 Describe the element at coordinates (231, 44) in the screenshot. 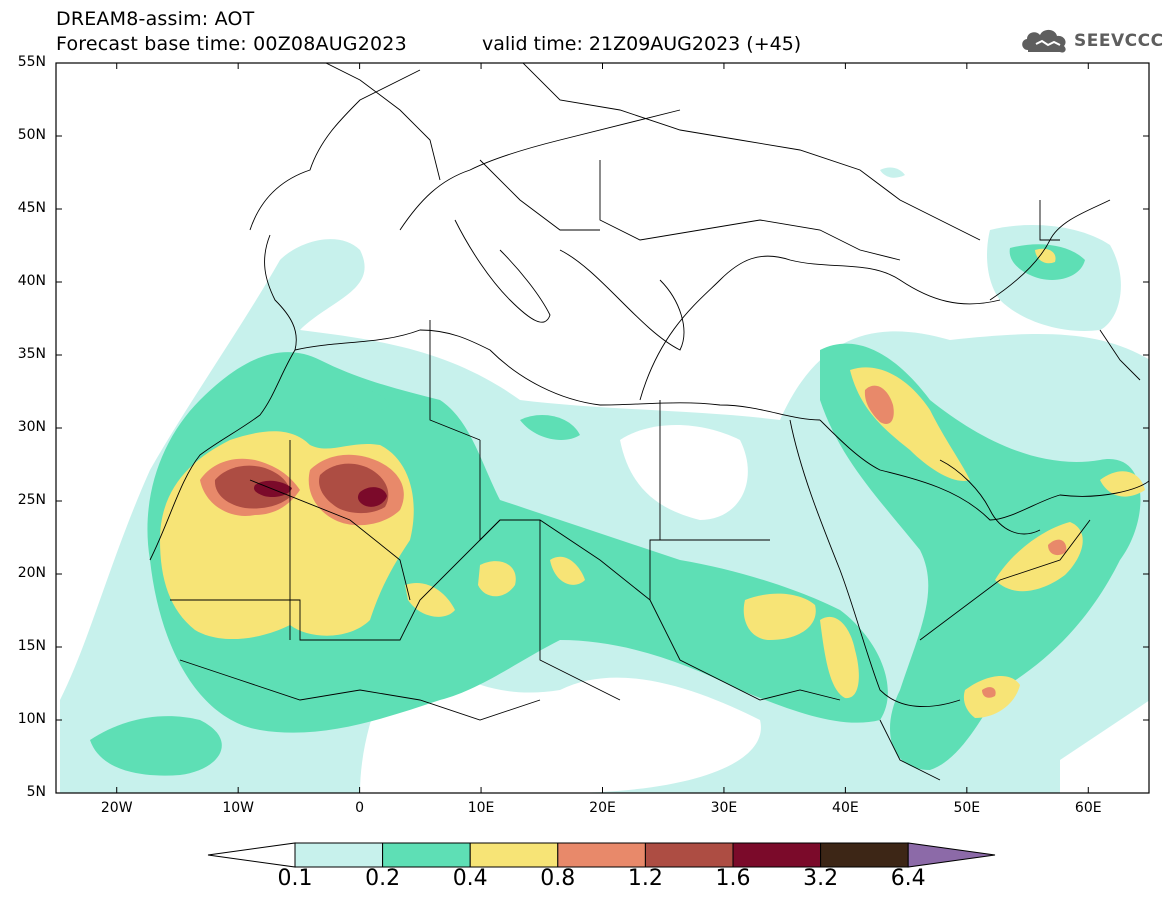

I see `forecast-base-time: Forecast base time: 00Z08AUG2023` at that location.